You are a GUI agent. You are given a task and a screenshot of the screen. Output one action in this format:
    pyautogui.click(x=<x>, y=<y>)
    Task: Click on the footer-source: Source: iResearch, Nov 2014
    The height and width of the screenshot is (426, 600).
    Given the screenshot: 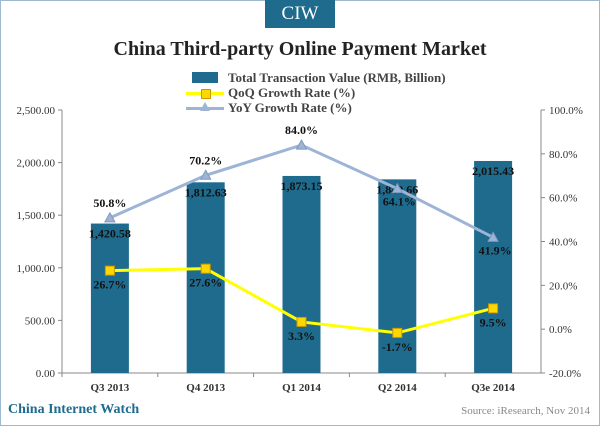 What is the action you would take?
    pyautogui.click(x=525, y=411)
    